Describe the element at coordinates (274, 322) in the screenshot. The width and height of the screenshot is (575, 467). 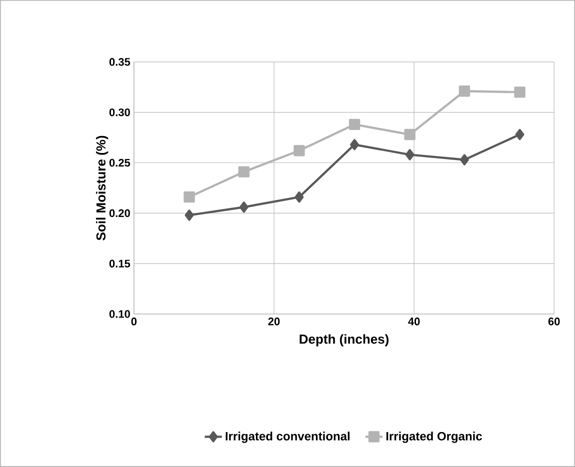
I see `x-tick-label: 20` at that location.